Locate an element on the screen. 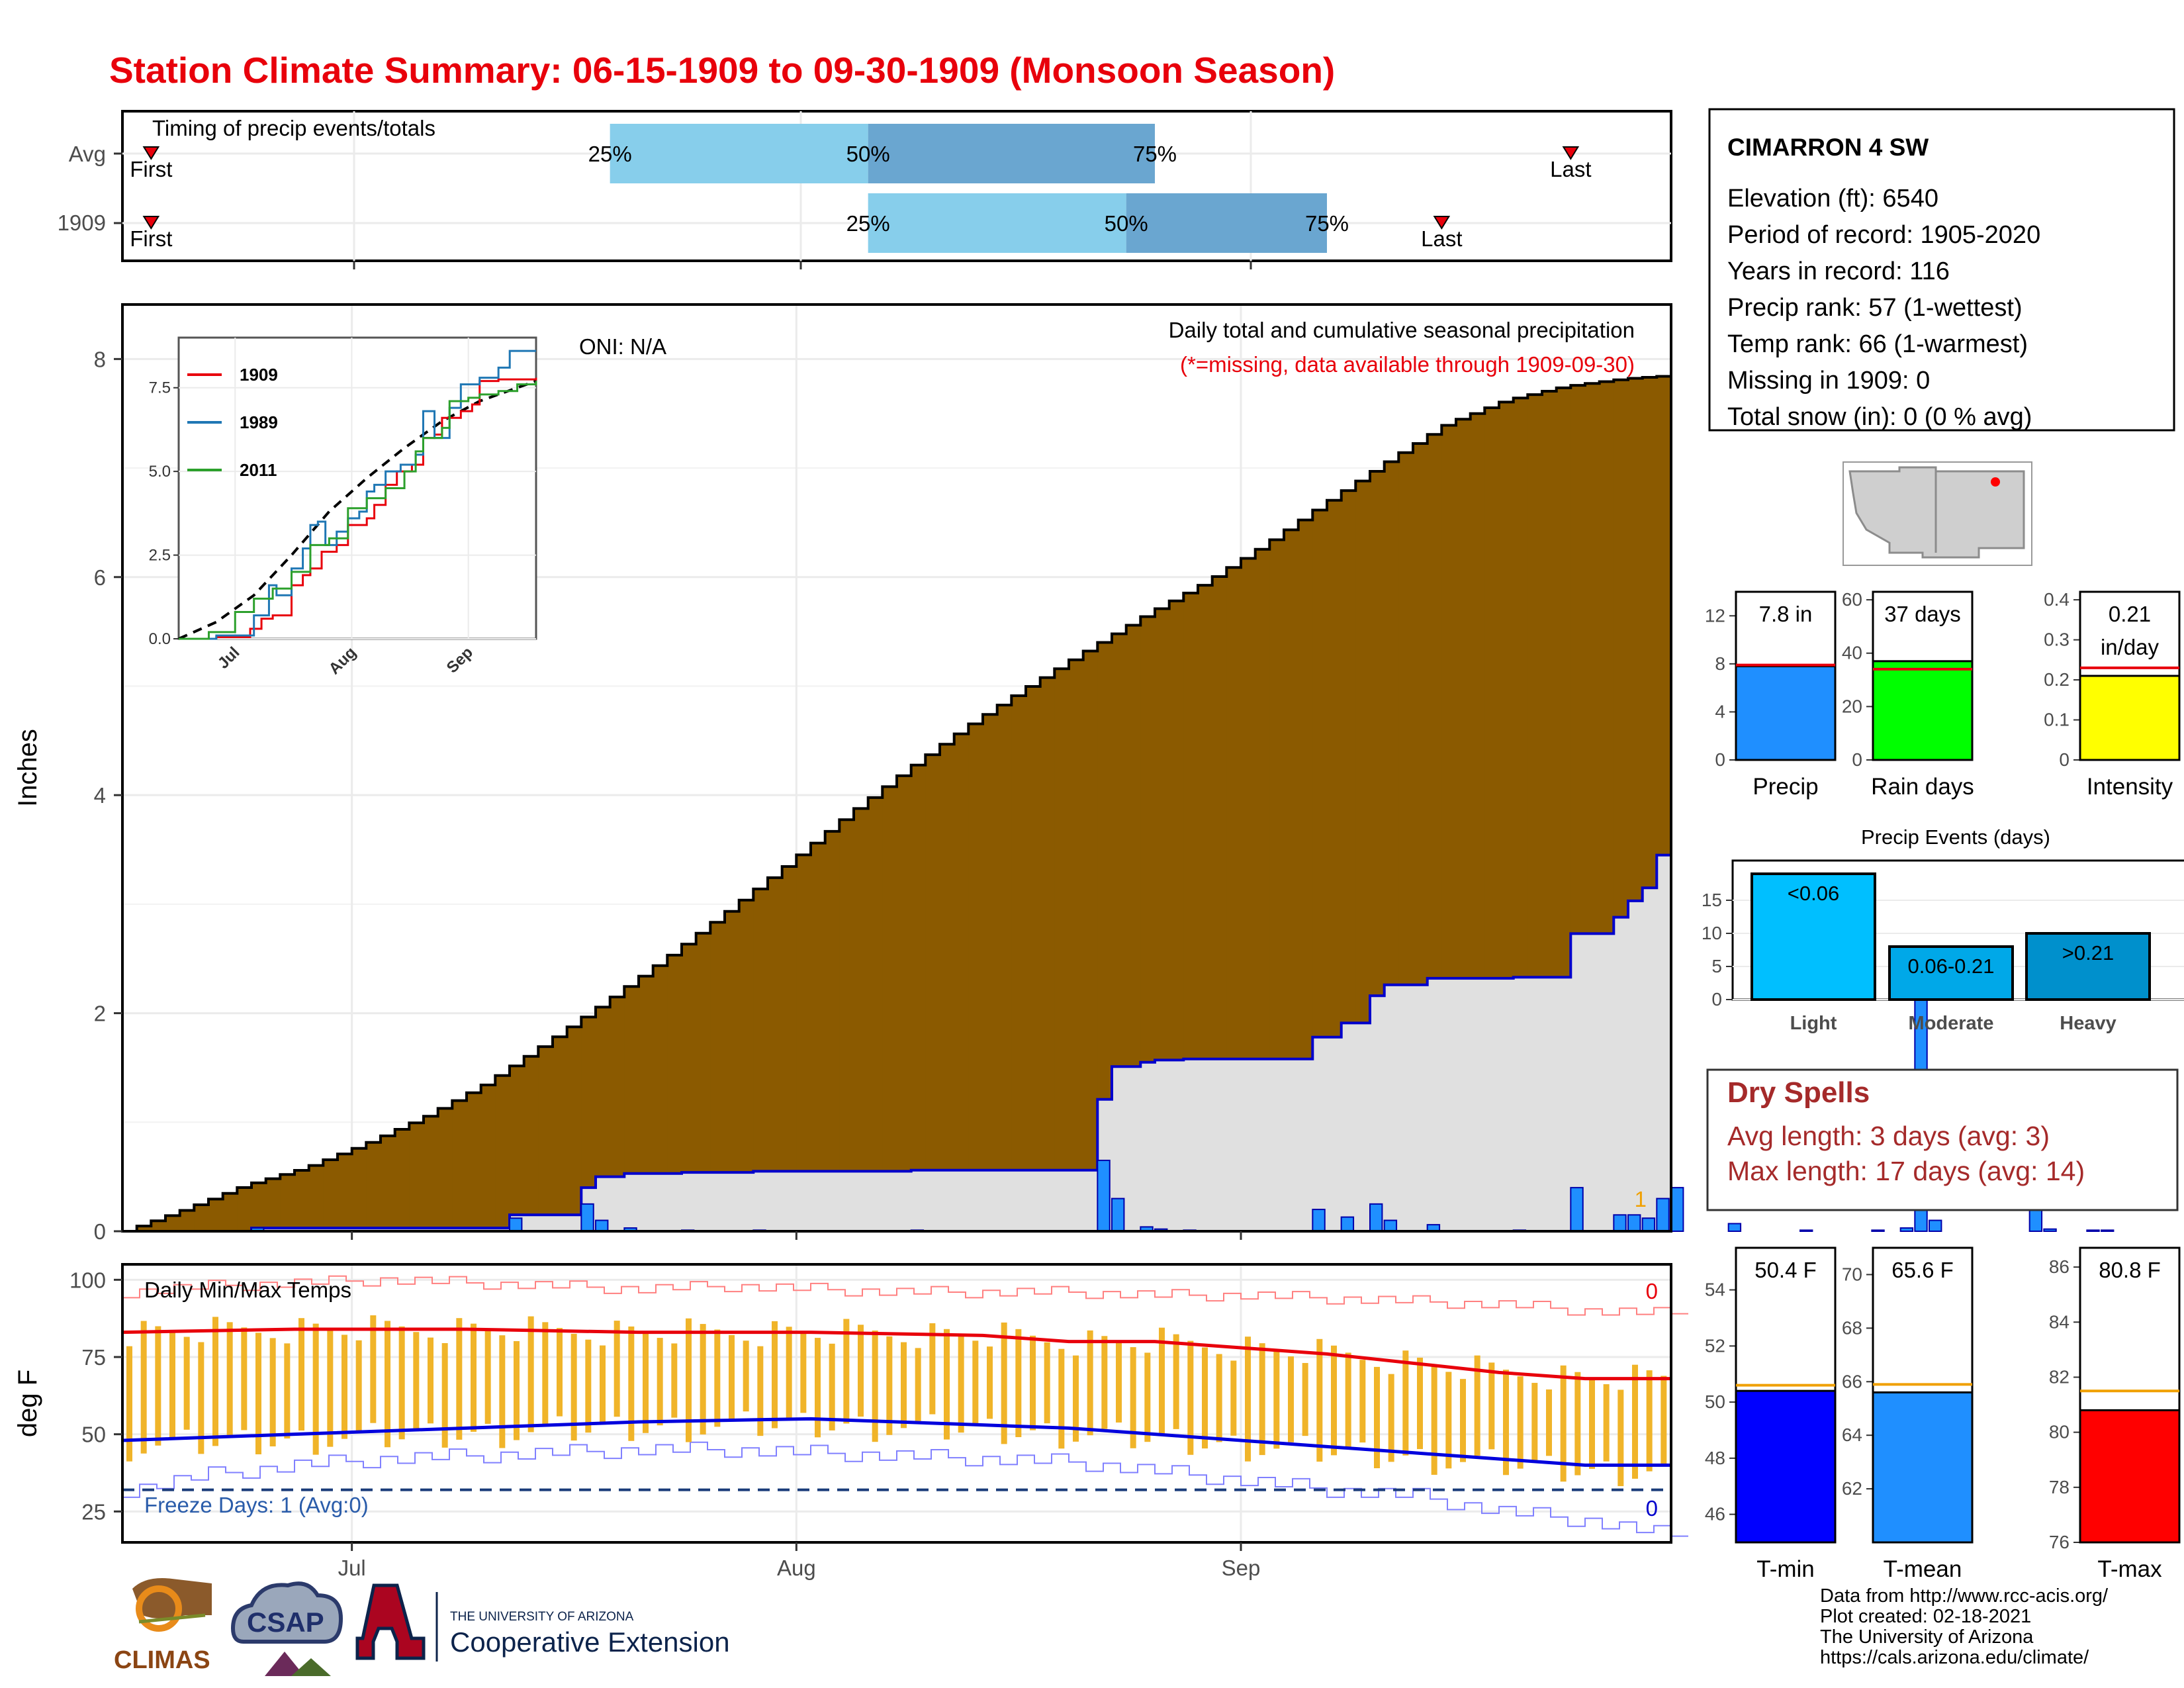  mini-ytick-label: 40 is located at coordinates (1852, 653).